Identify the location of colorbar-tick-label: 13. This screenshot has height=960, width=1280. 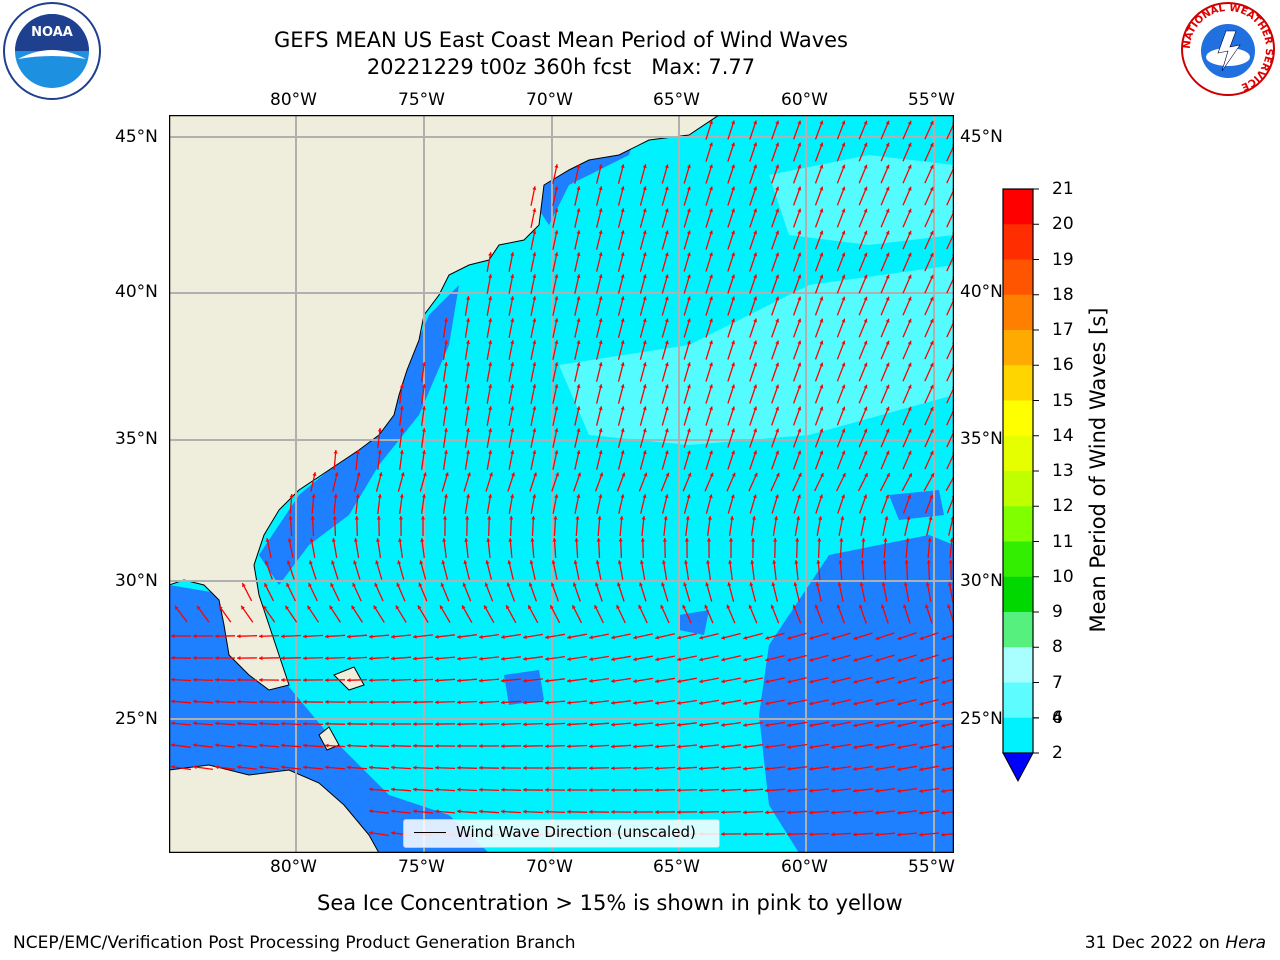
(1063, 471).